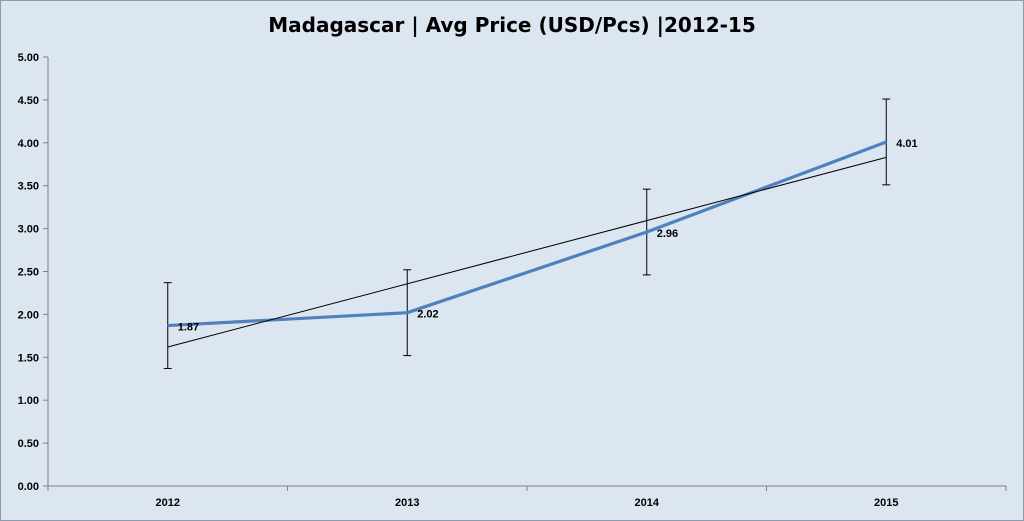  I want to click on data-label: 1.87, so click(188, 328).